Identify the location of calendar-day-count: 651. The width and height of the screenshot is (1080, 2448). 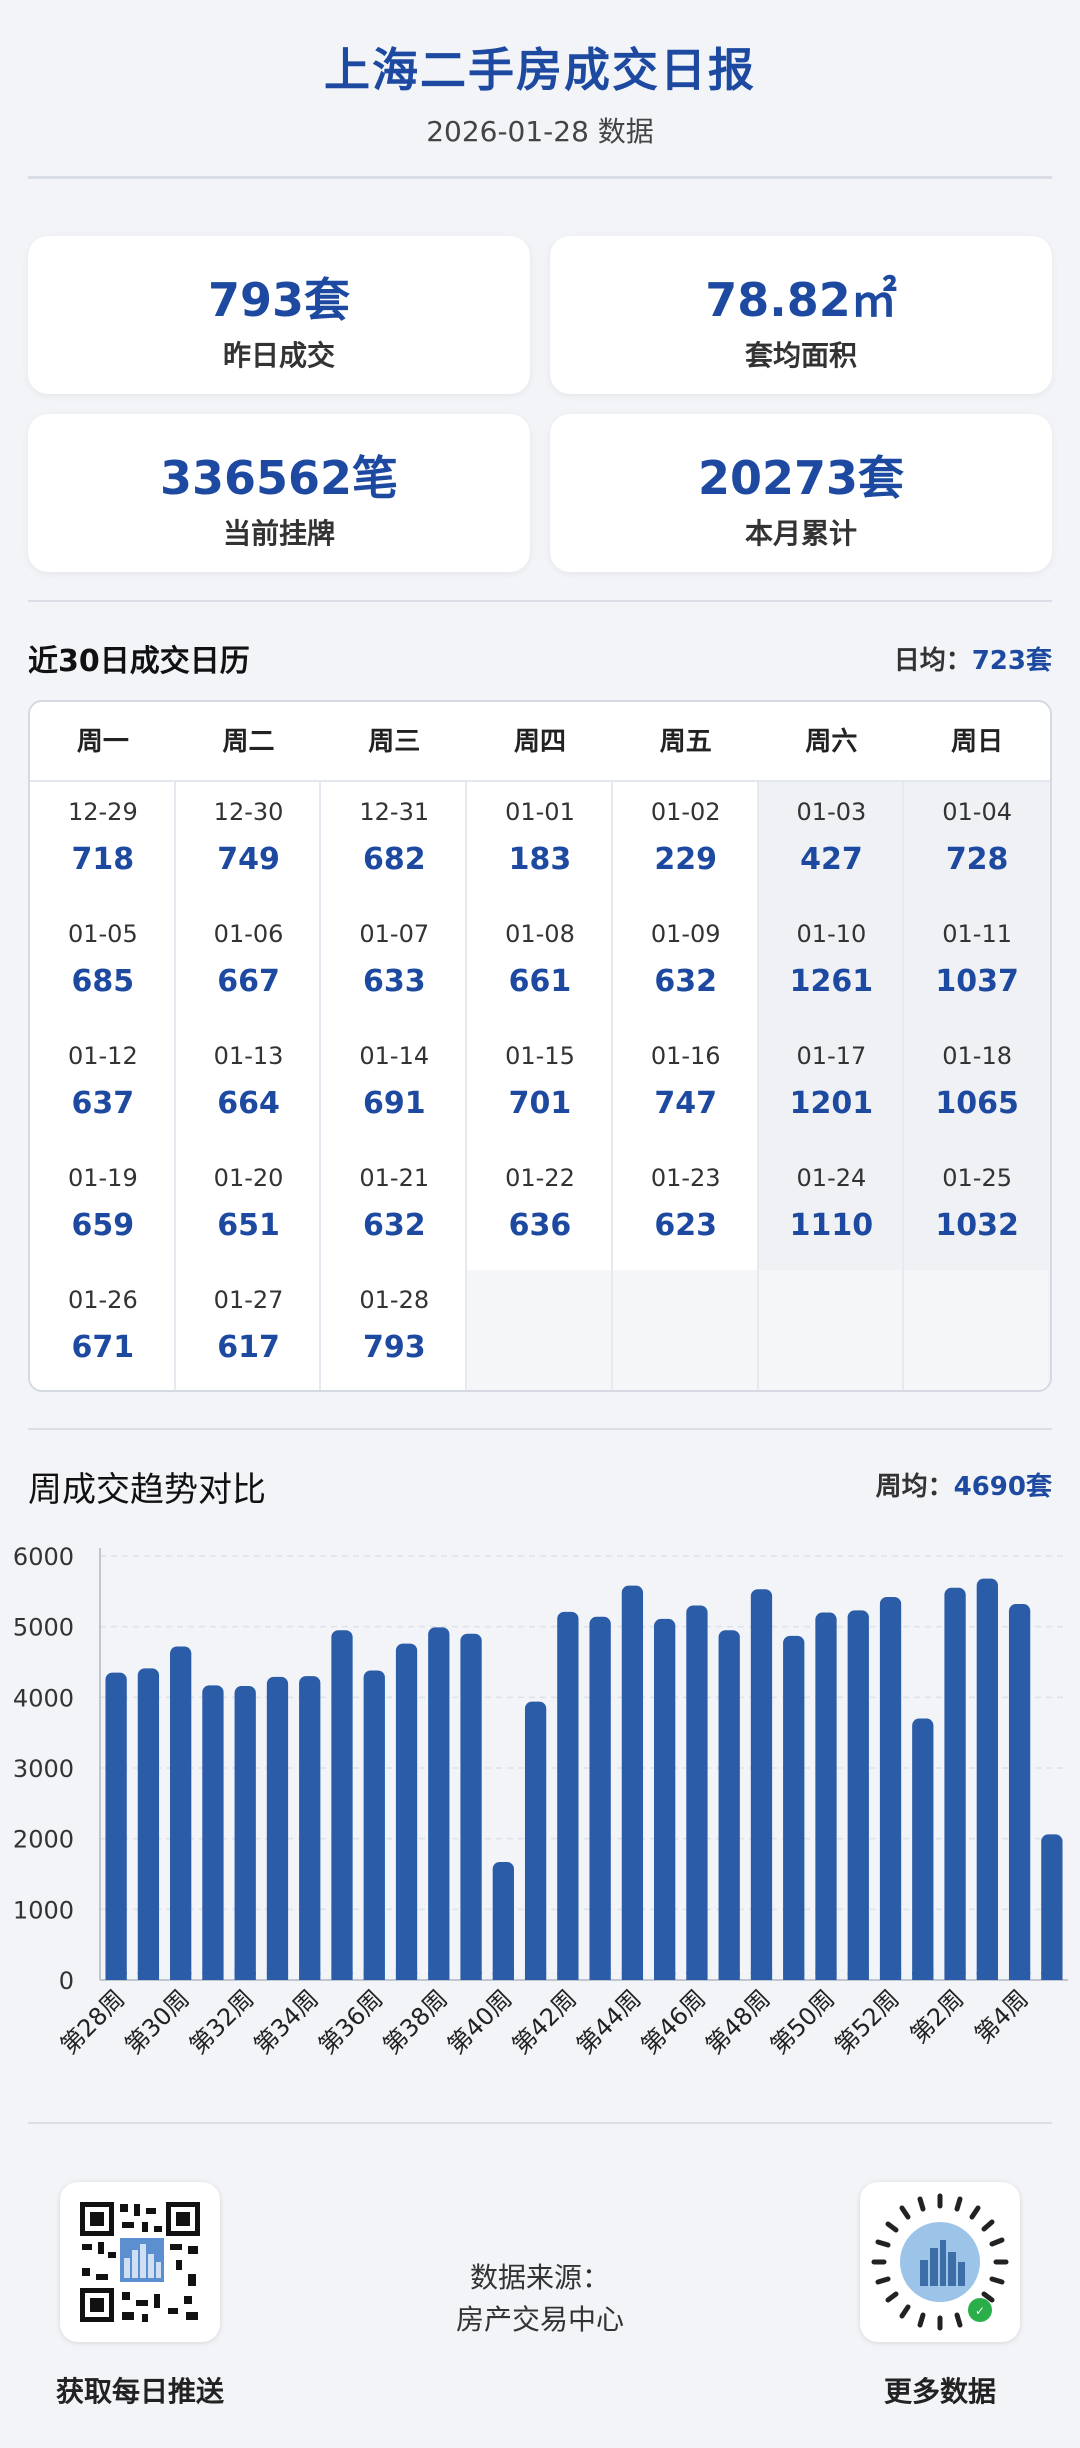
(248, 1225).